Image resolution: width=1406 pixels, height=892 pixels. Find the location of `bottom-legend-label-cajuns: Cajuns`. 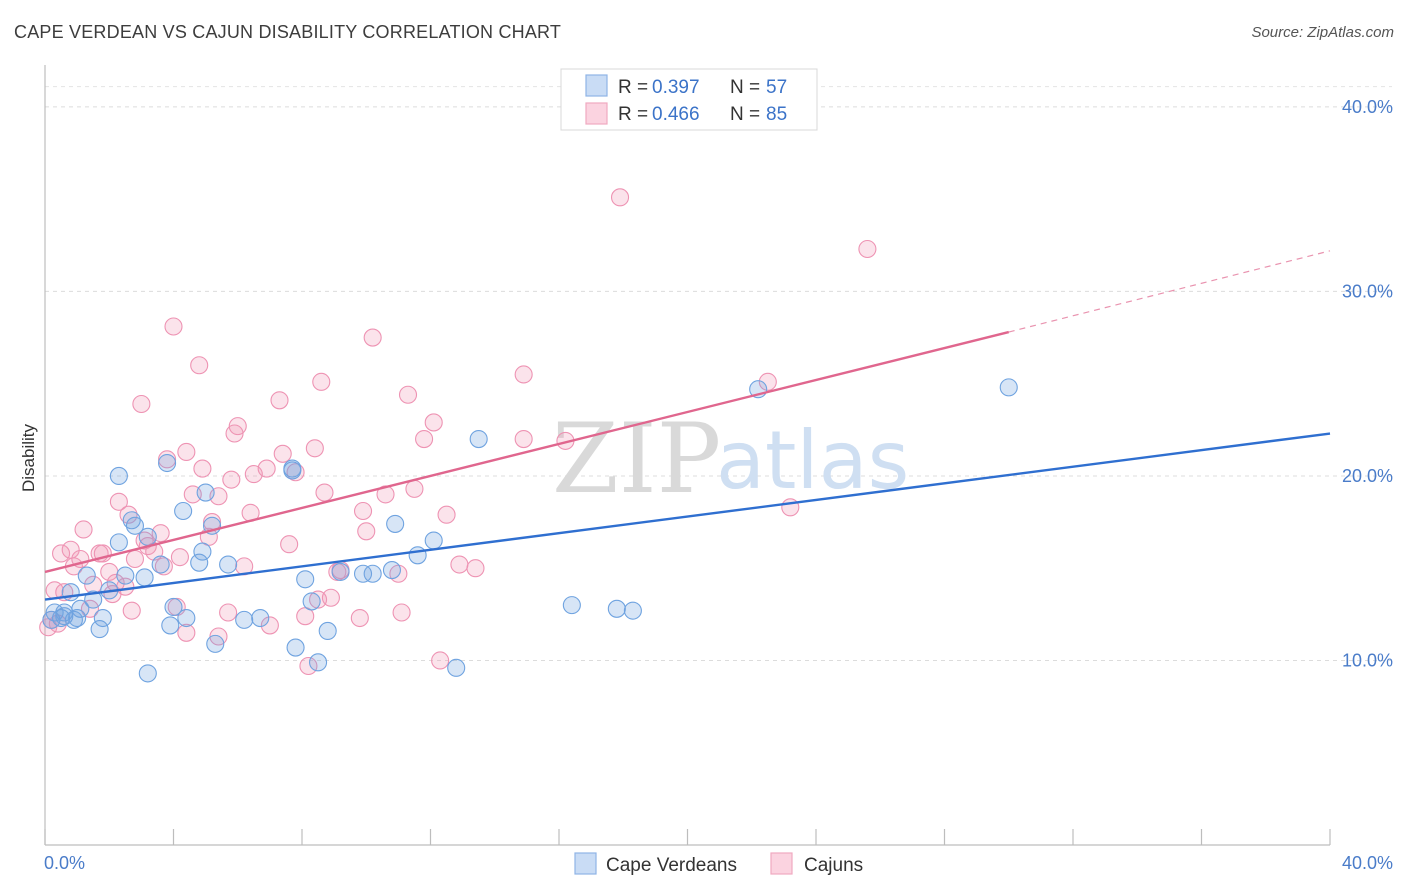

bottom-legend-label-cajuns: Cajuns is located at coordinates (833, 865).